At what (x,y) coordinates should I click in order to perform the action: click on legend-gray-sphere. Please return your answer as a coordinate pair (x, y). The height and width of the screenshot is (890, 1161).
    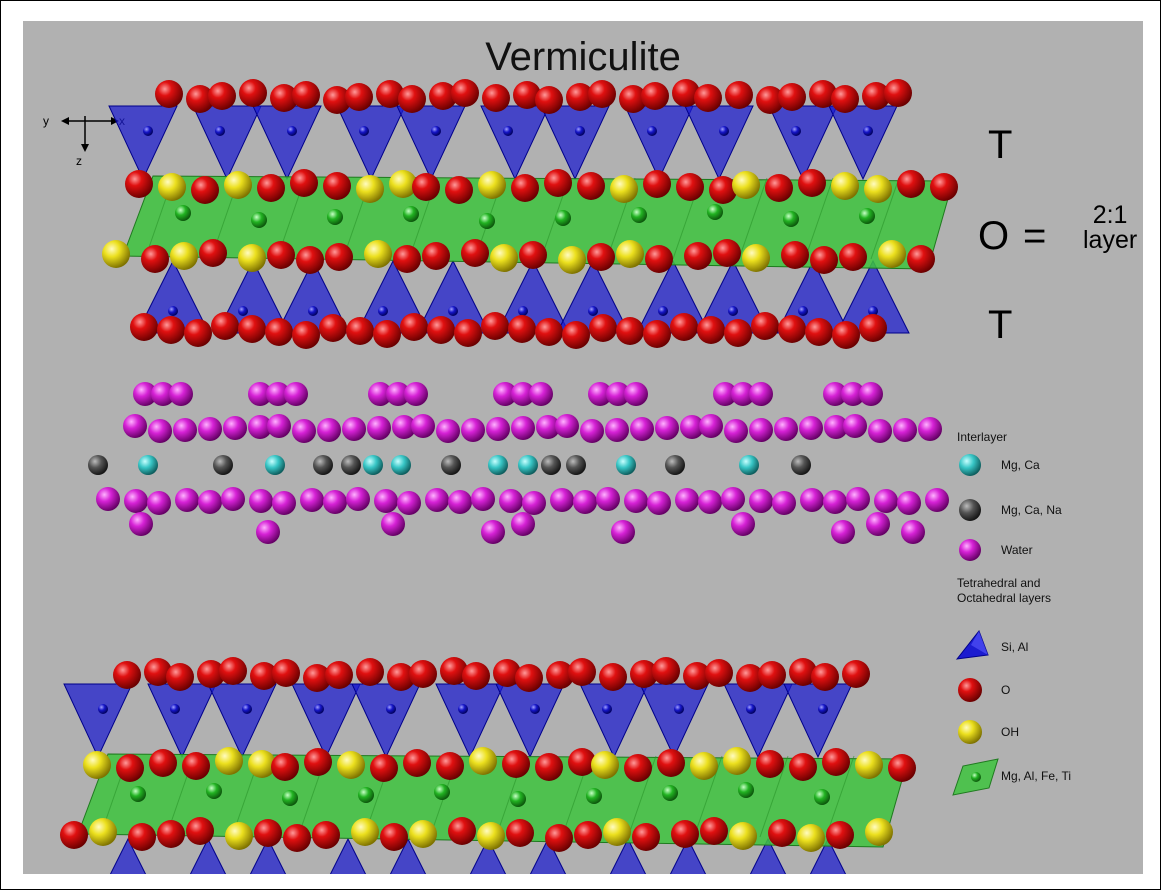
    Looking at the image, I should click on (970, 510).